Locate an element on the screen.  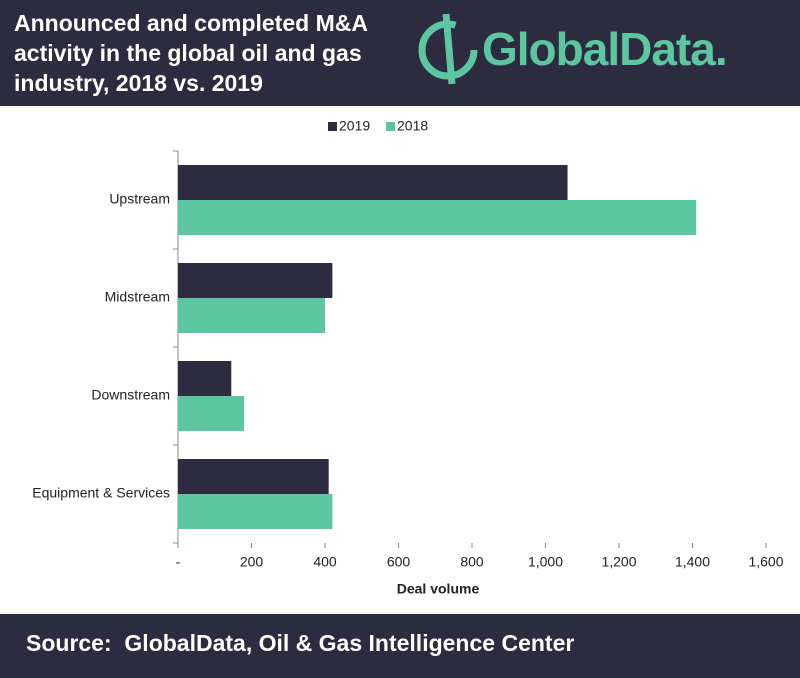
x-tick-label: 400 is located at coordinates (325, 562).